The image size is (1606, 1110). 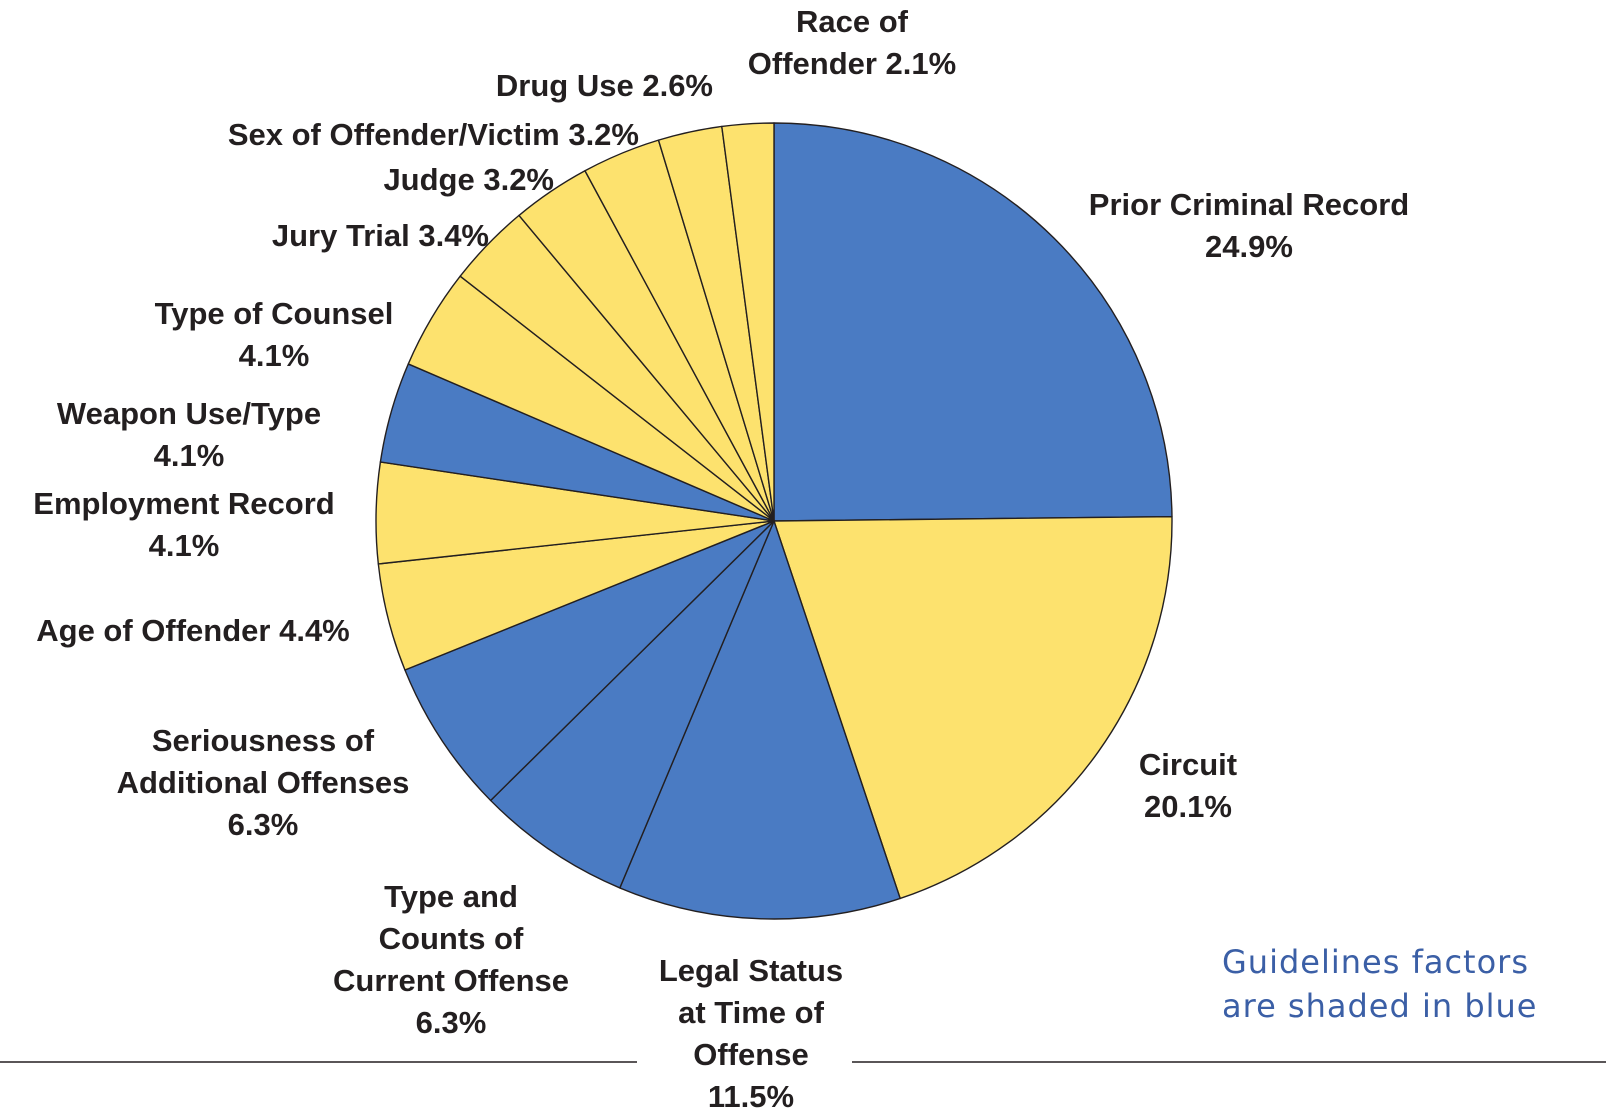 I want to click on slice-label-line: Prior Criminal Record, so click(x=1249, y=204).